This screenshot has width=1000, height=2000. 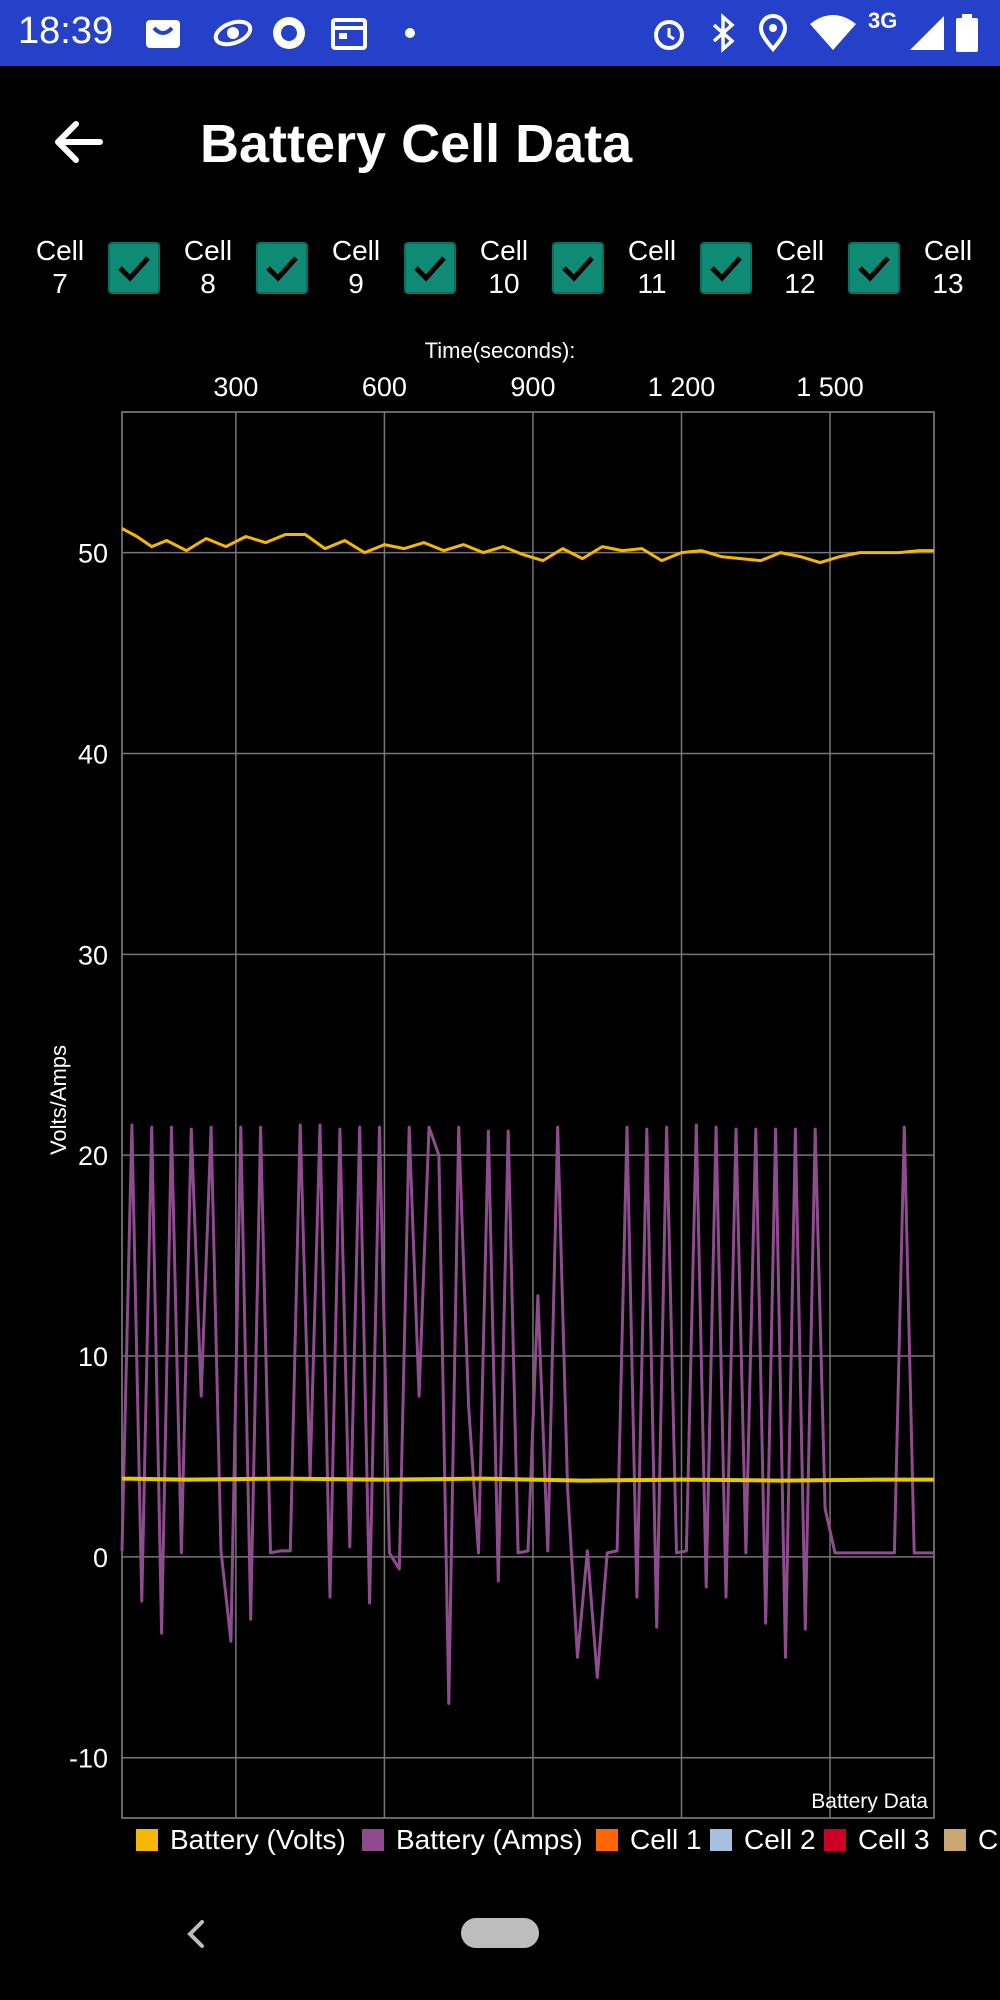 I want to click on series-battery-volts, so click(x=527, y=546).